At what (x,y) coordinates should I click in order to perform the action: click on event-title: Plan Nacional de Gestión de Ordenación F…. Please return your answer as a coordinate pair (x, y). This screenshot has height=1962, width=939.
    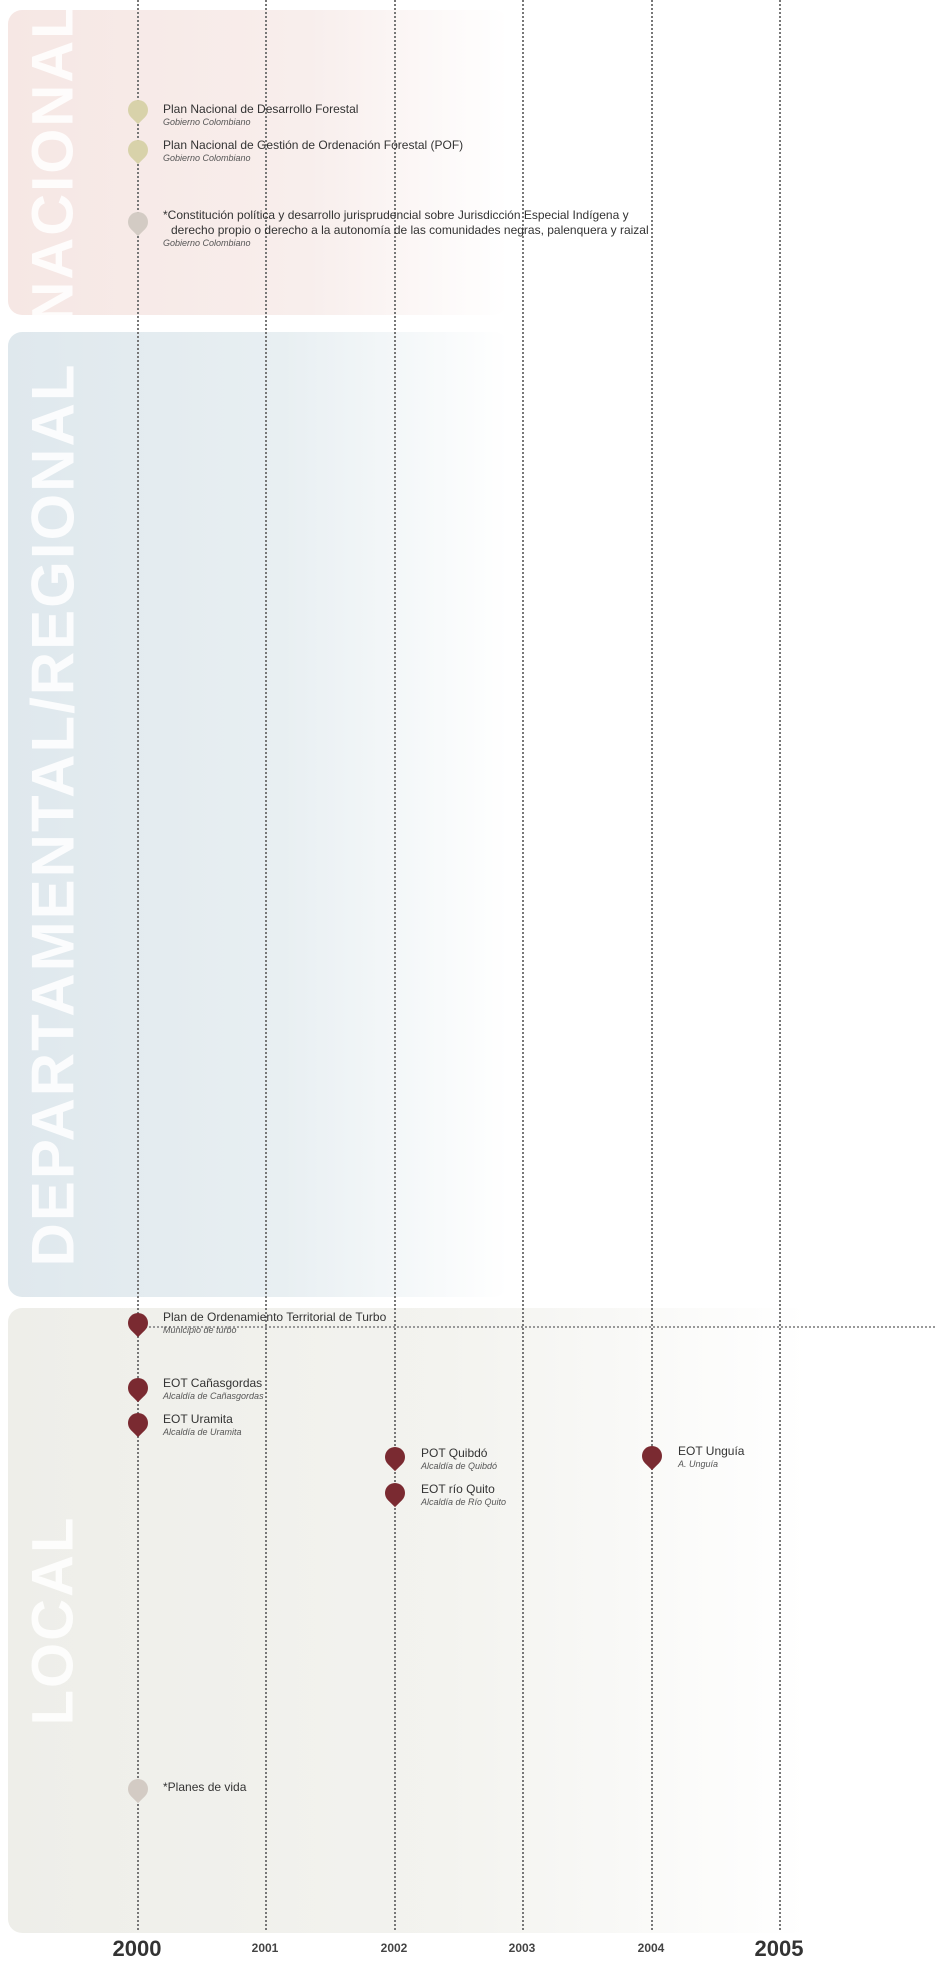
    Looking at the image, I should click on (313, 145).